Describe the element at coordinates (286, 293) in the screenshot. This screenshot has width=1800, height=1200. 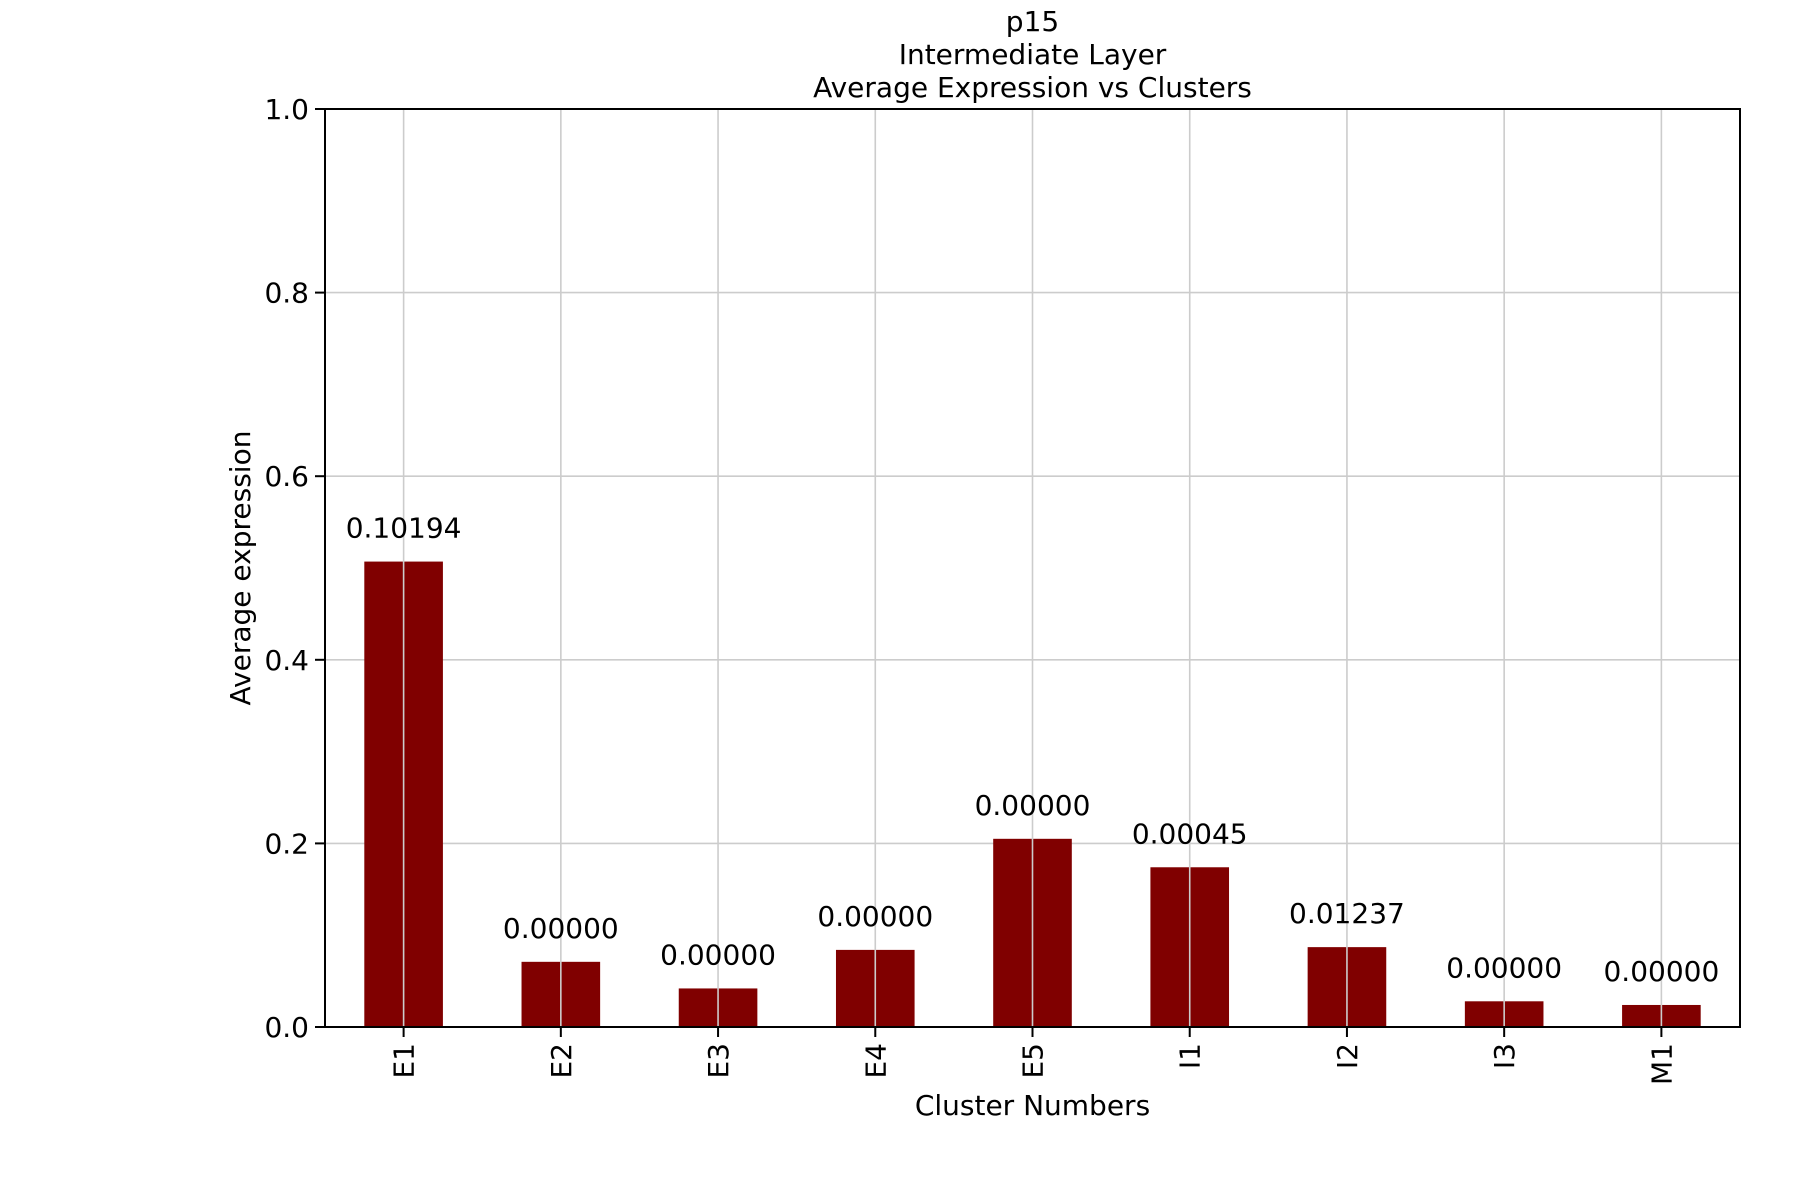
I see `y-tick-label: 0.8` at that location.